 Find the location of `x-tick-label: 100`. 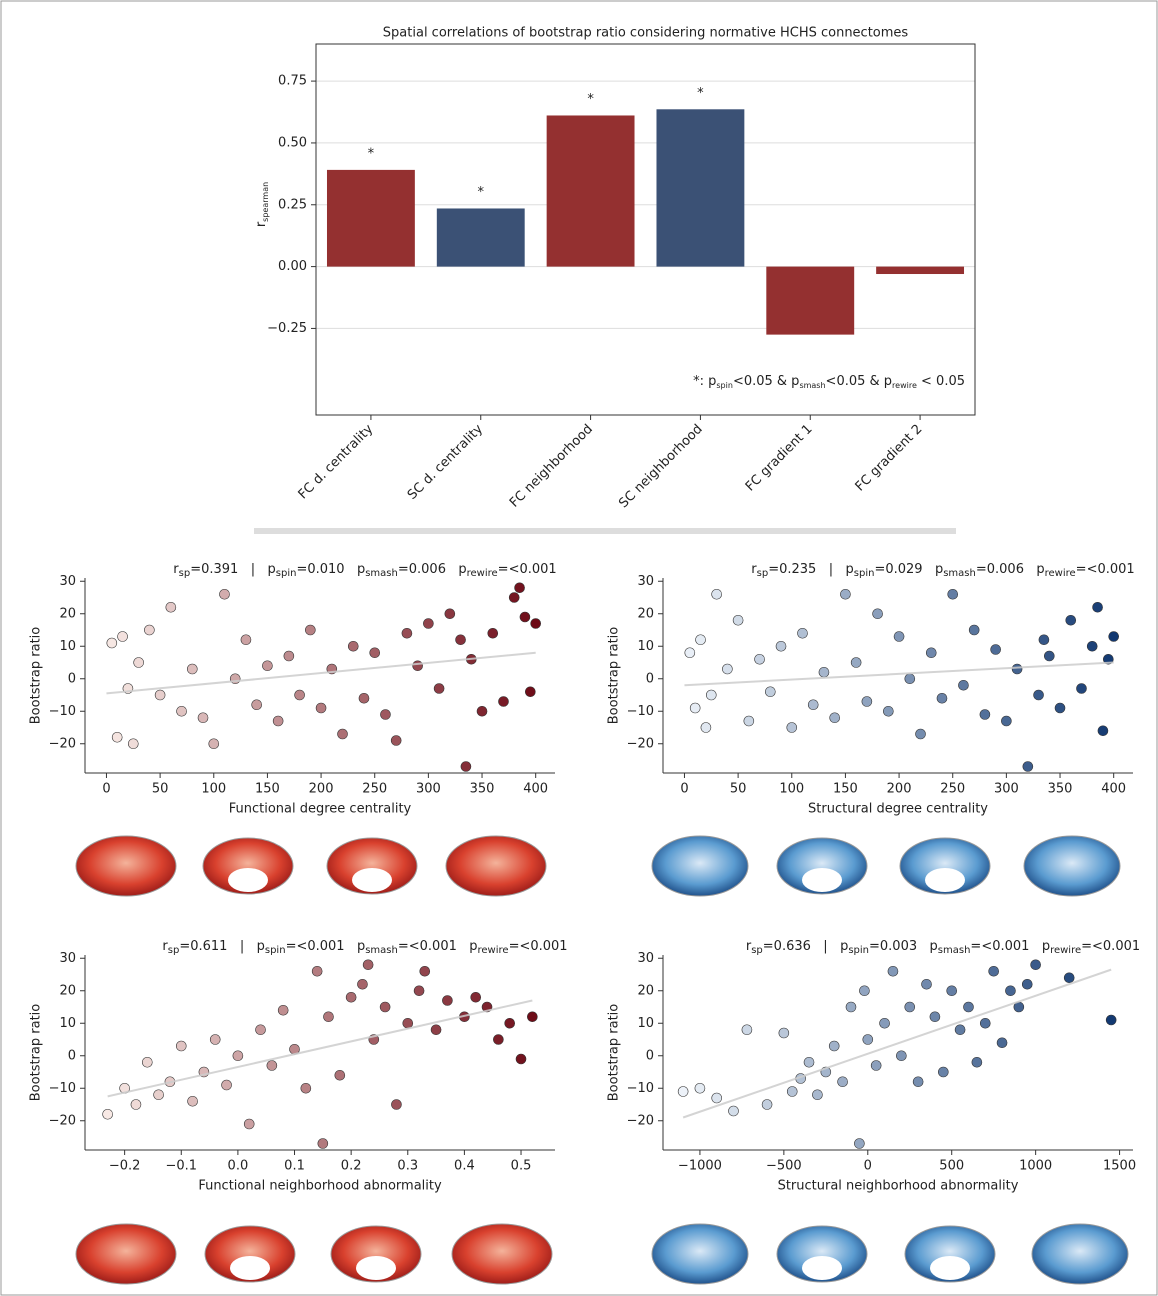

x-tick-label: 100 is located at coordinates (791, 789).